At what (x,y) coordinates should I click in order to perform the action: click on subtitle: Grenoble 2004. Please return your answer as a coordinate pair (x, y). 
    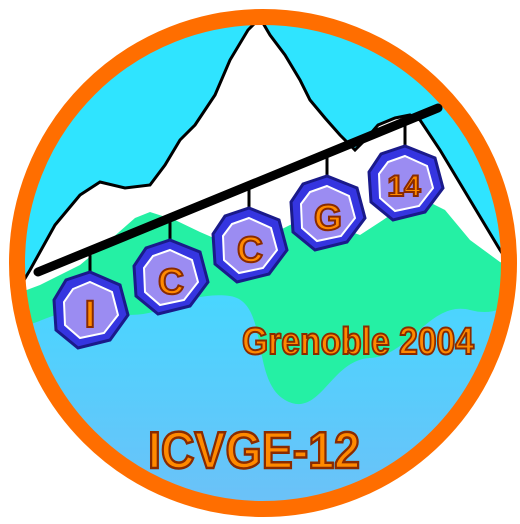
    Looking at the image, I should click on (358, 342).